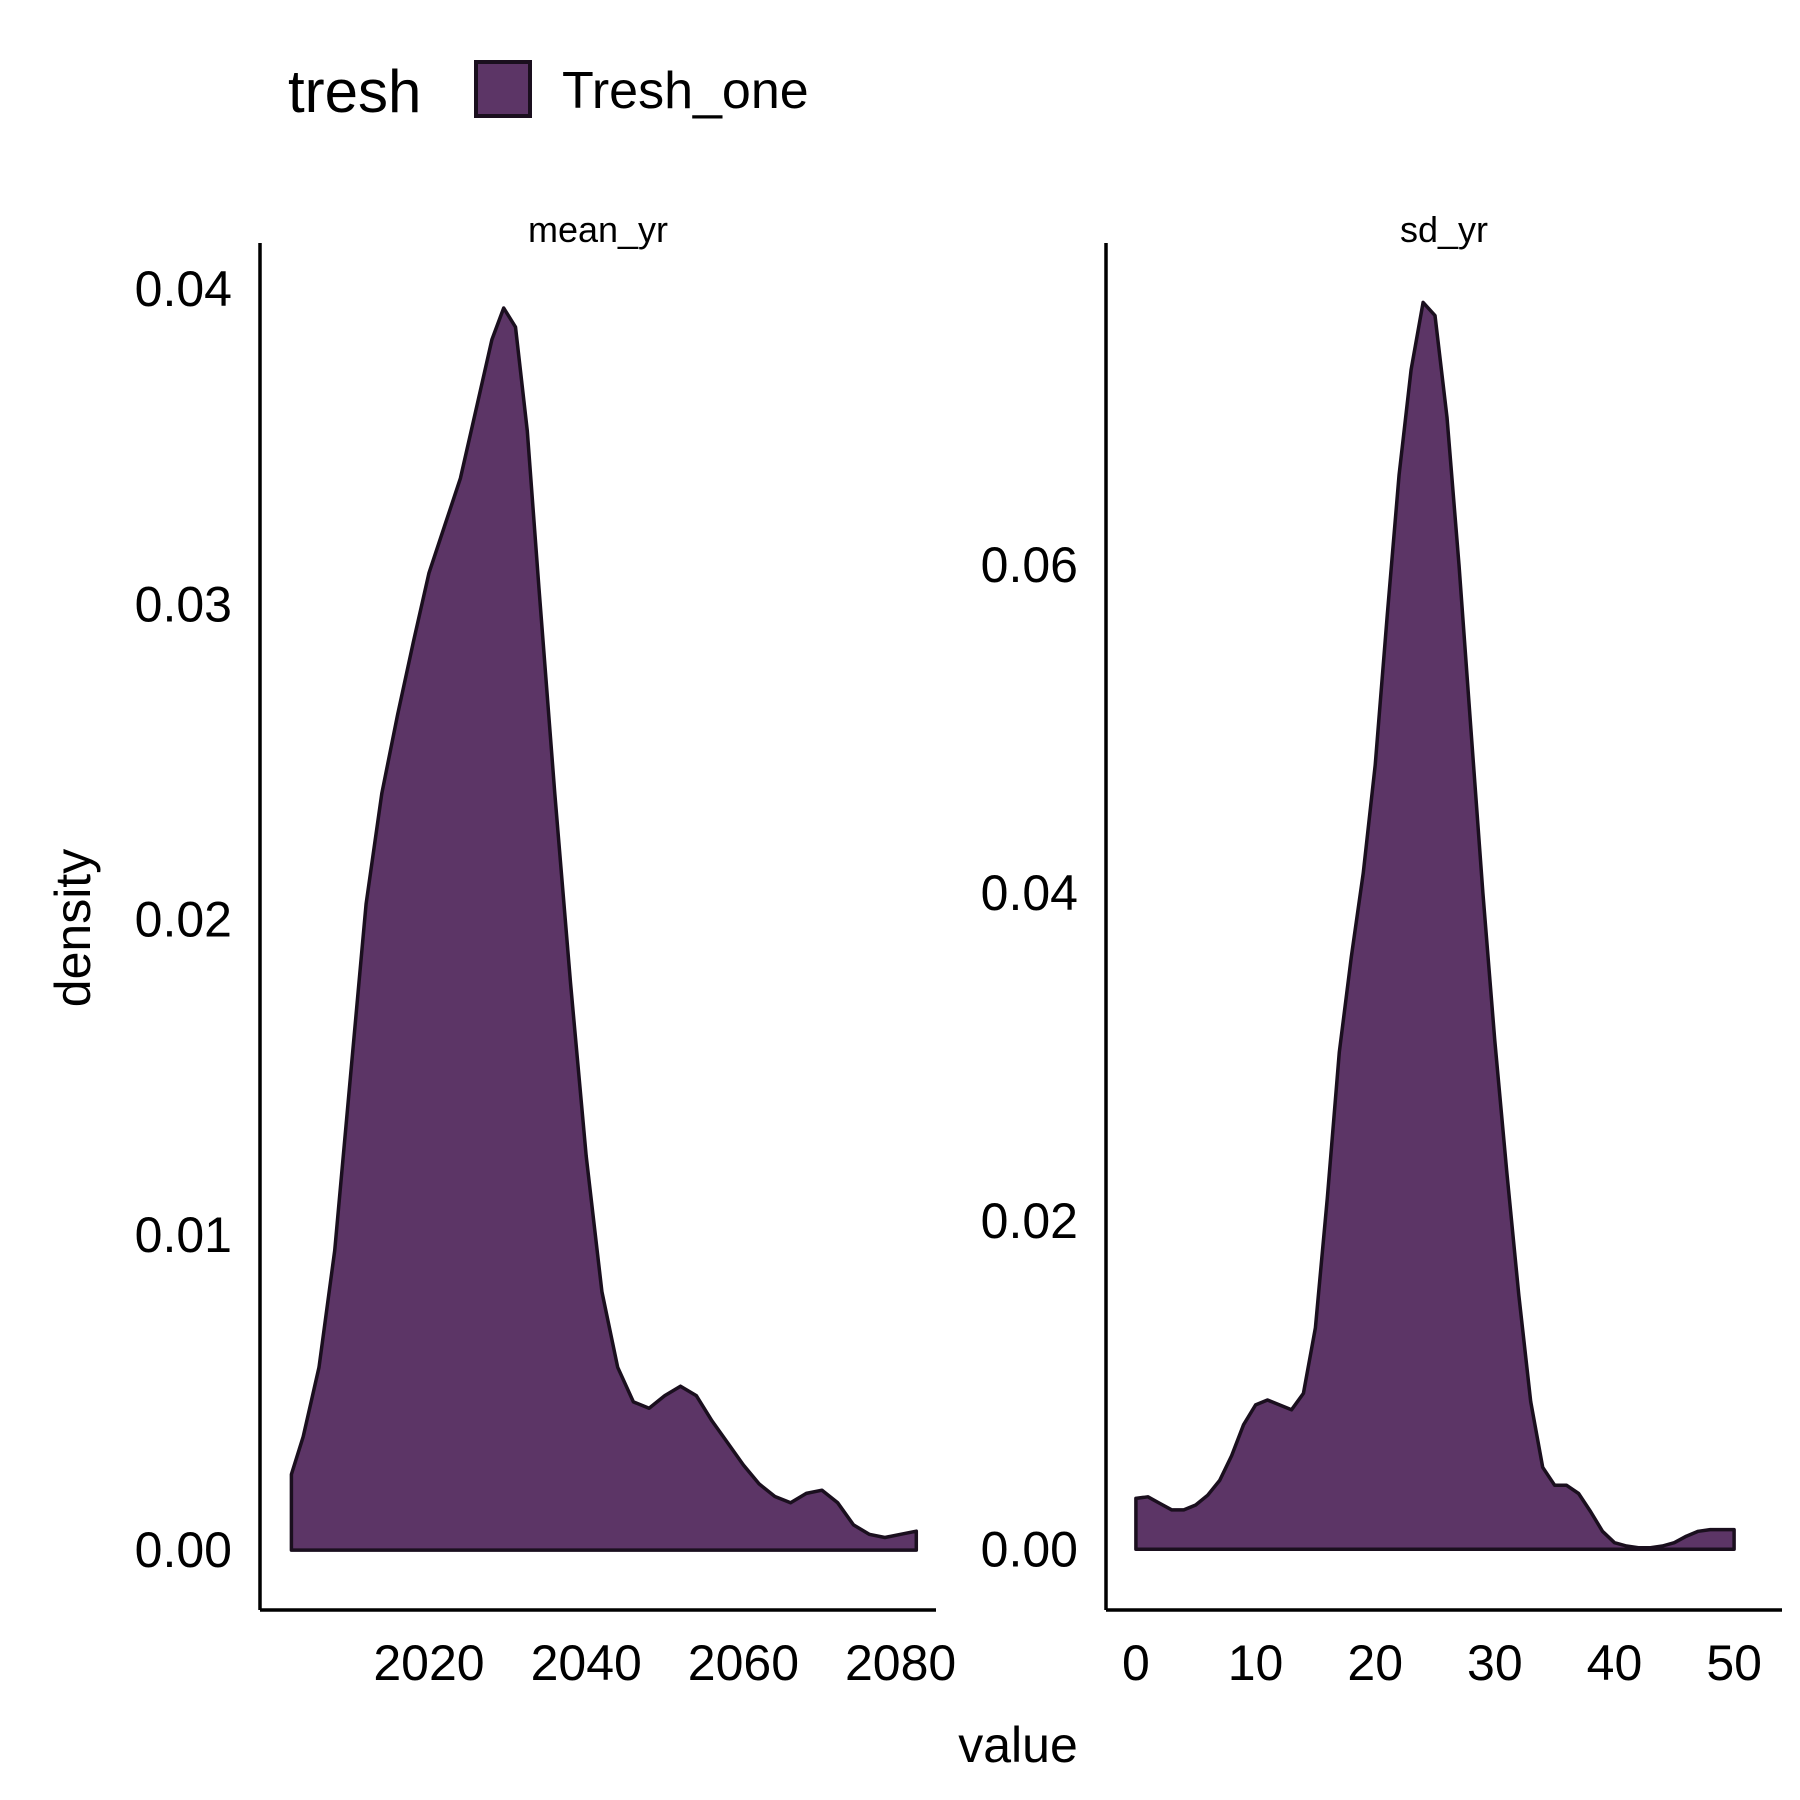 This screenshot has width=1800, height=1800. What do you see at coordinates (1029, 565) in the screenshot?
I see `y-tick-label: 0.06` at bounding box center [1029, 565].